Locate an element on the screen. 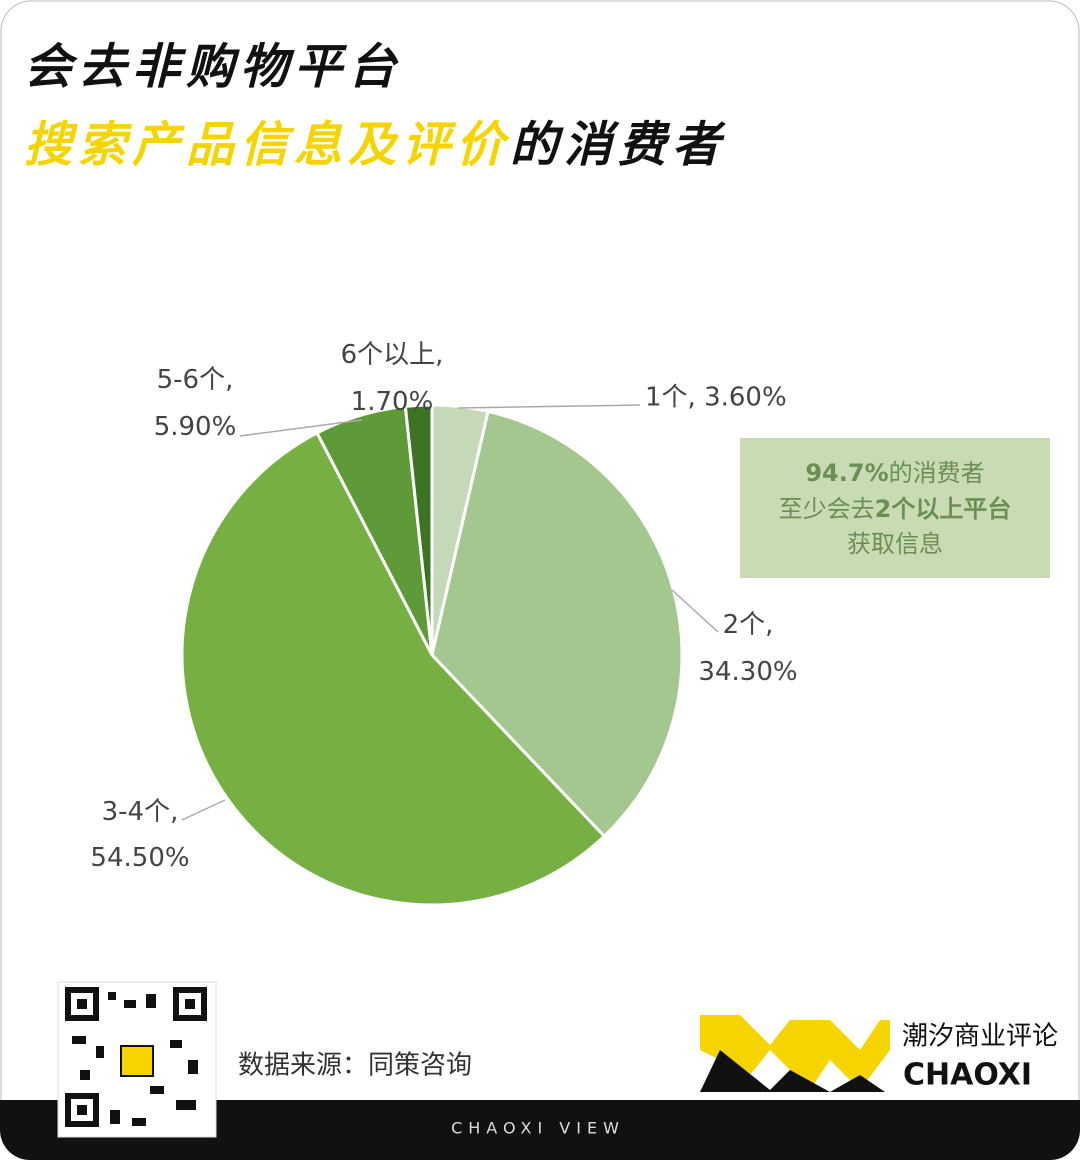 This screenshot has height=1160, width=1080. annotation-bold: 2个以上平台 is located at coordinates (943, 509).